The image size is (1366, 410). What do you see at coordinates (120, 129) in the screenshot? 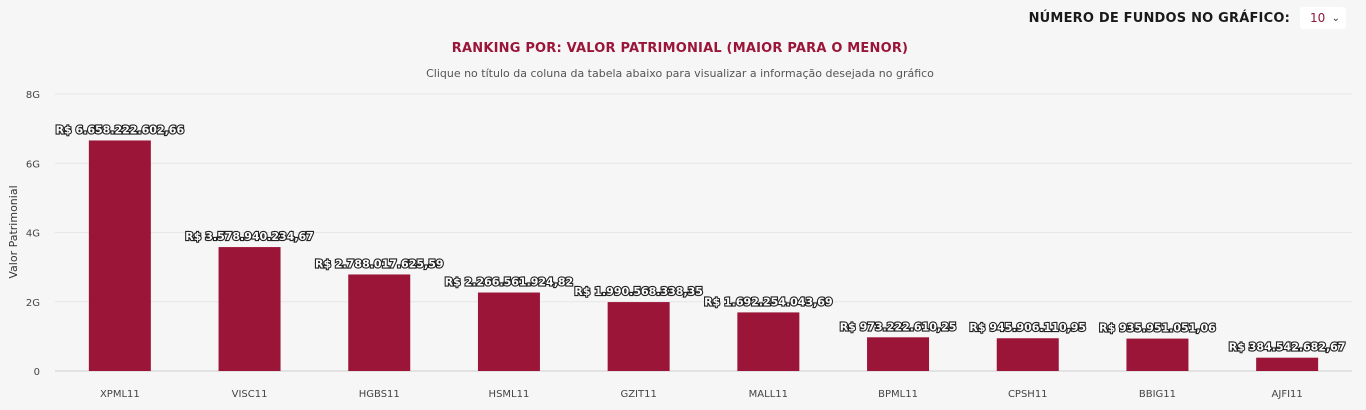
I see `data-label: R$ 6.658.222.602,66` at bounding box center [120, 129].